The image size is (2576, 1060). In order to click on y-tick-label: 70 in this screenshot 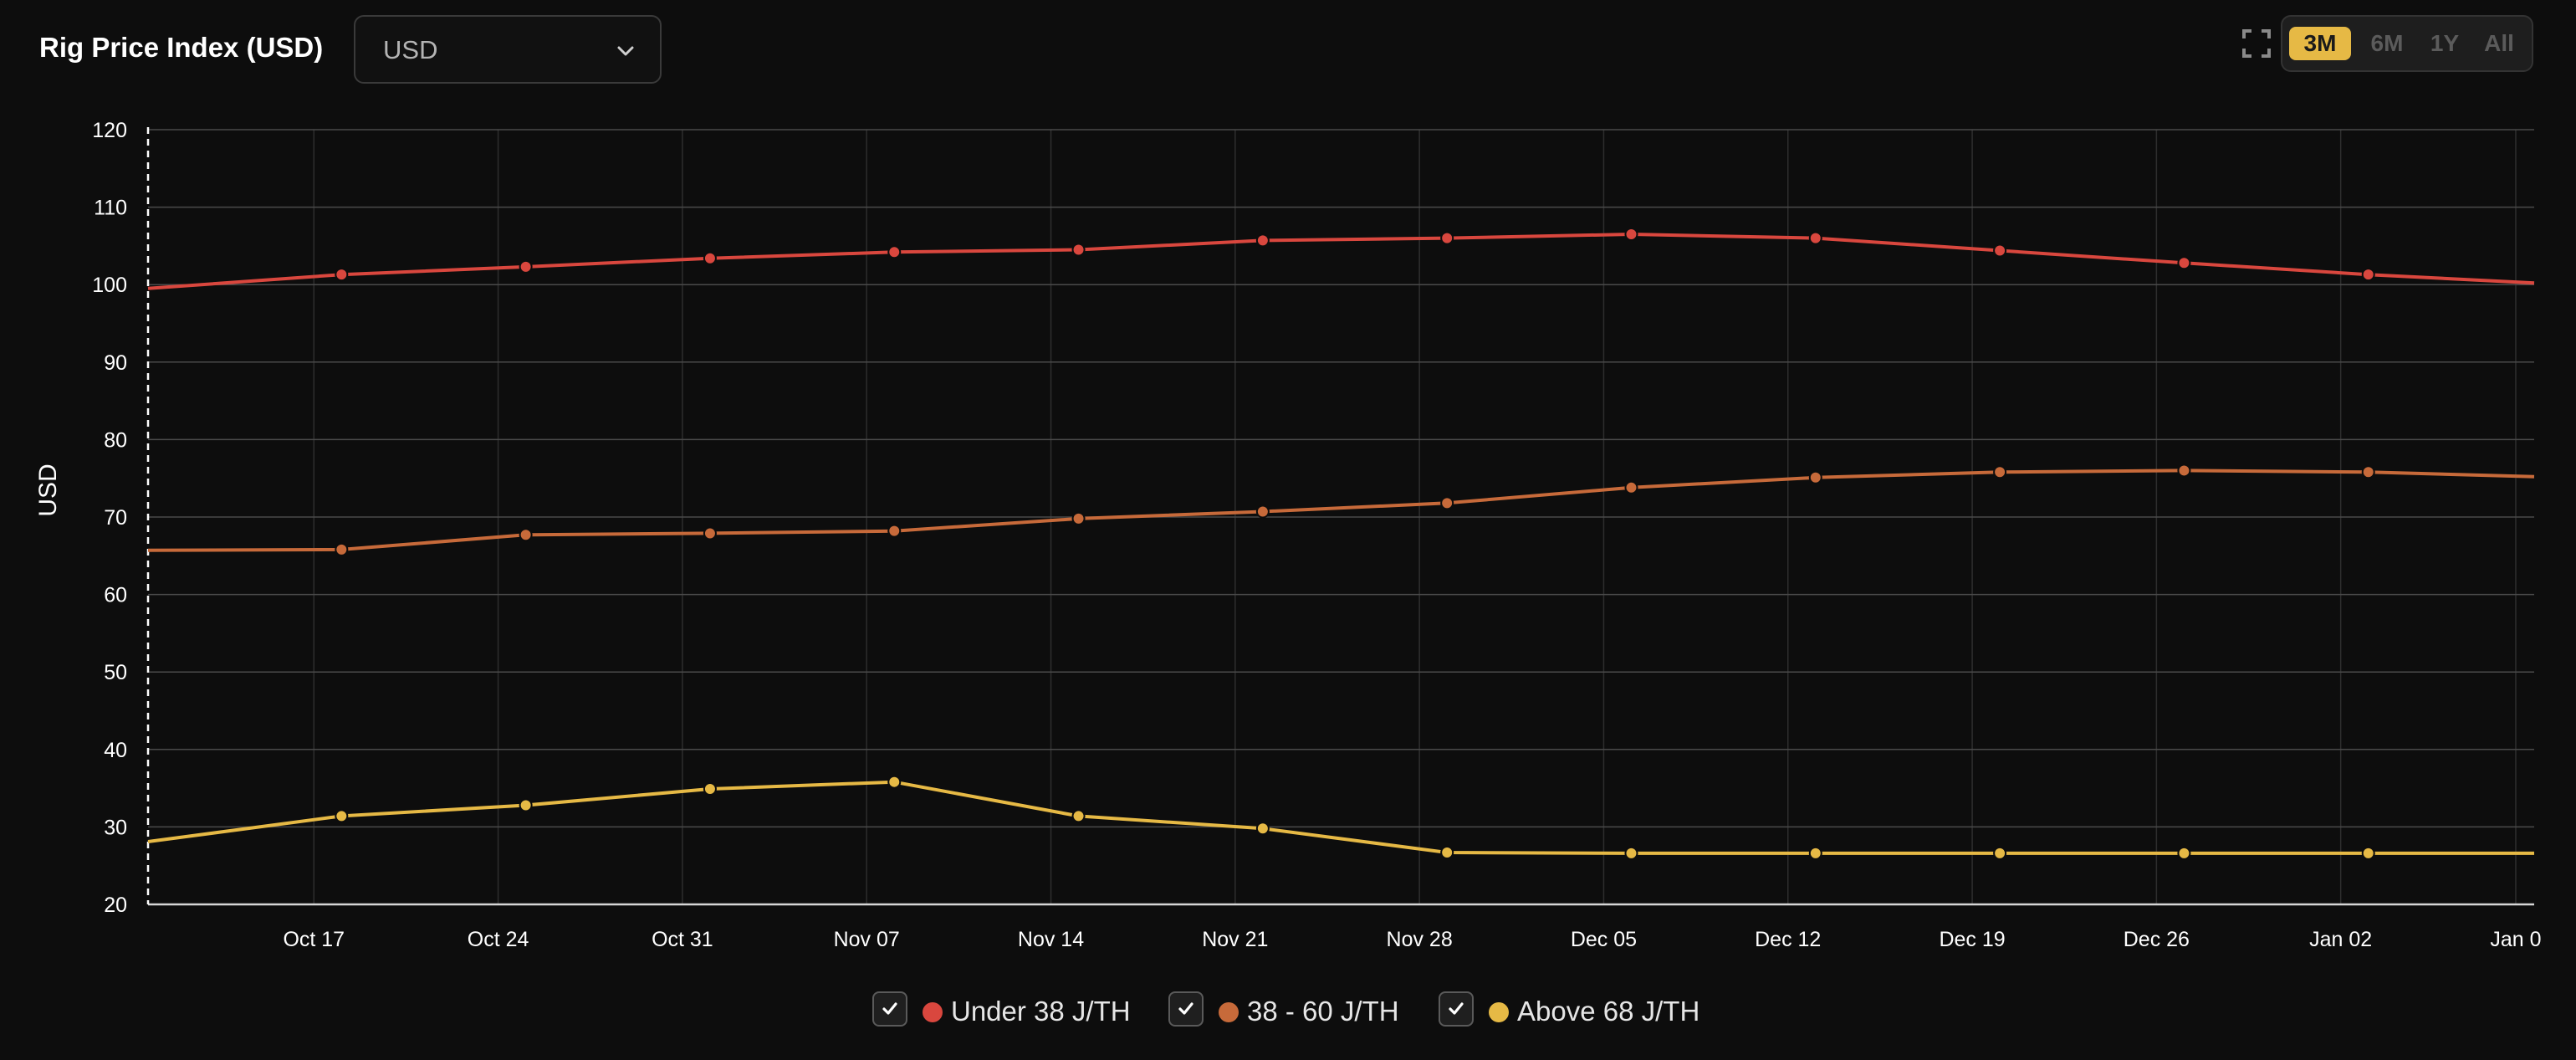, I will do `click(115, 518)`.